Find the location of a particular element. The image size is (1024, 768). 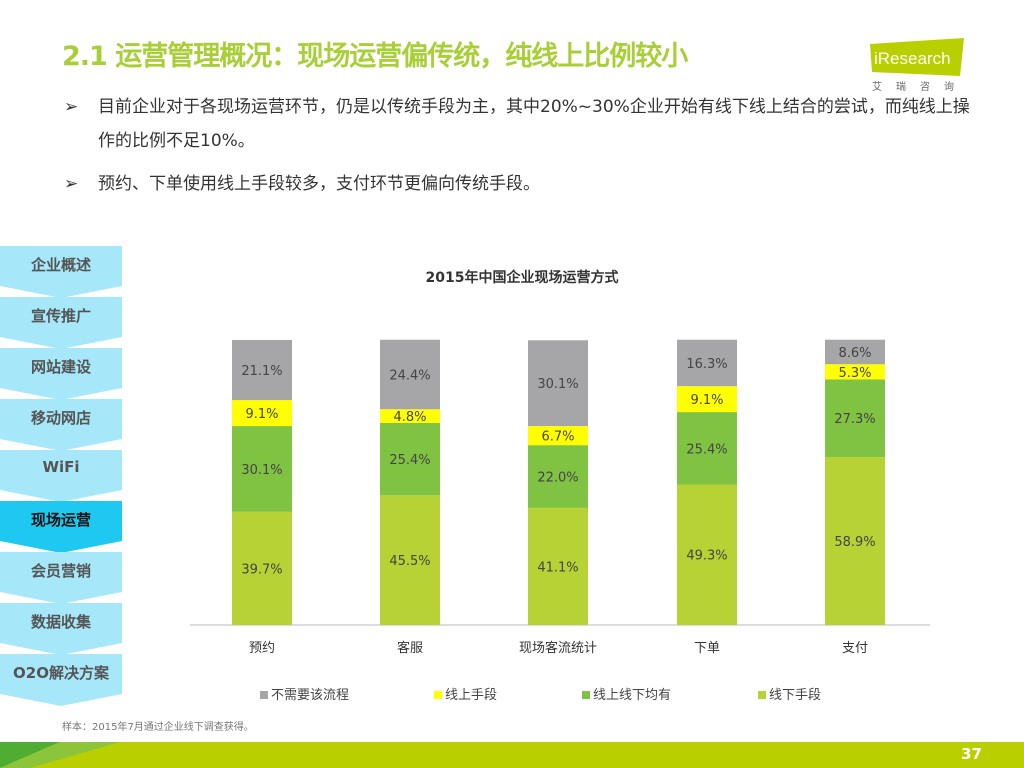

nav-item-7: 数据收集 is located at coordinates (61, 629).